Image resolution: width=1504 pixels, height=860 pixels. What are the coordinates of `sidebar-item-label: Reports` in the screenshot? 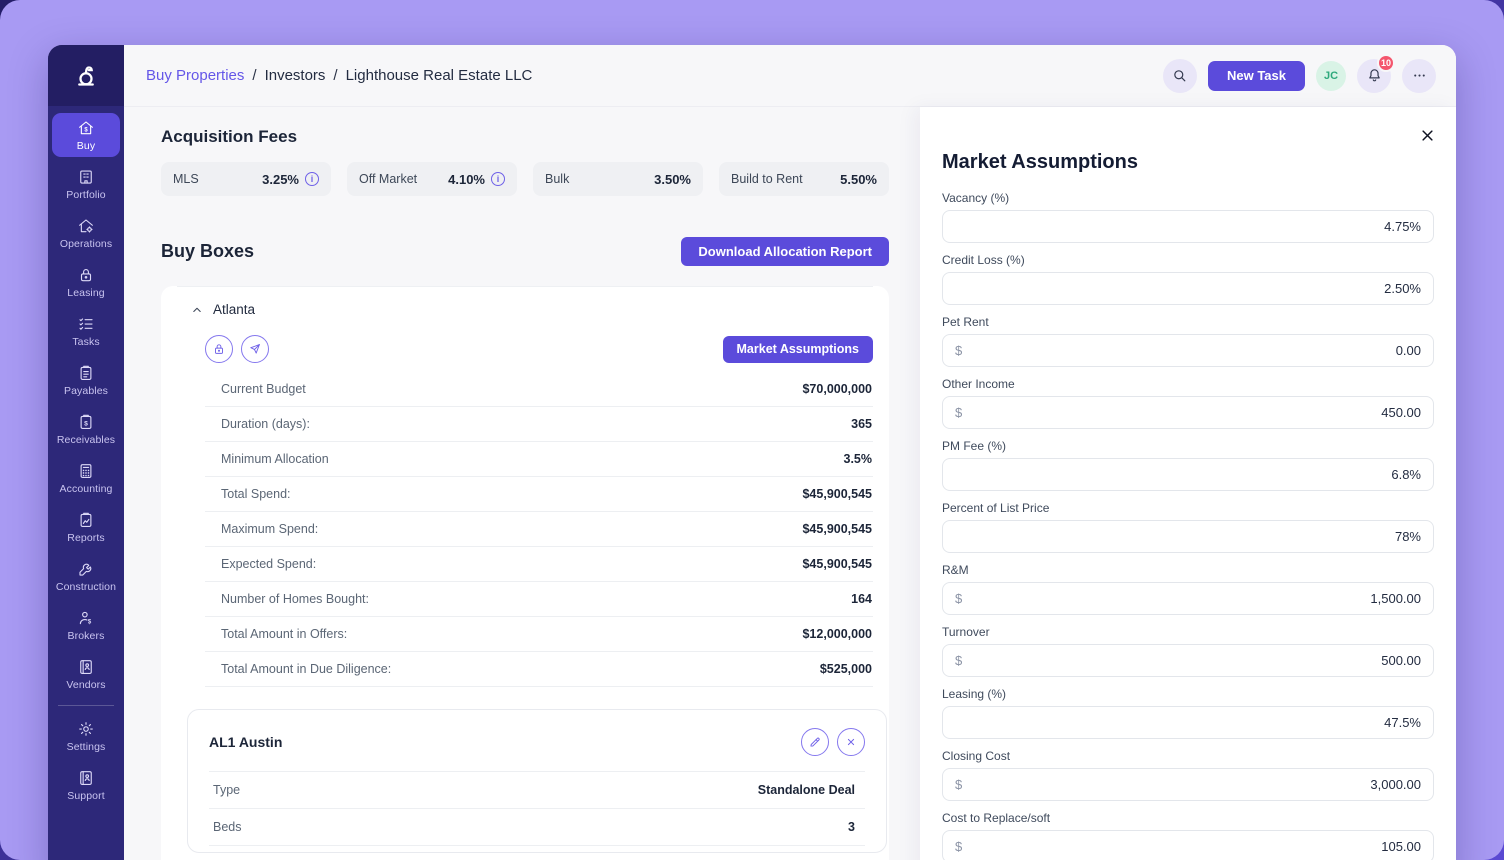 It's located at (86, 538).